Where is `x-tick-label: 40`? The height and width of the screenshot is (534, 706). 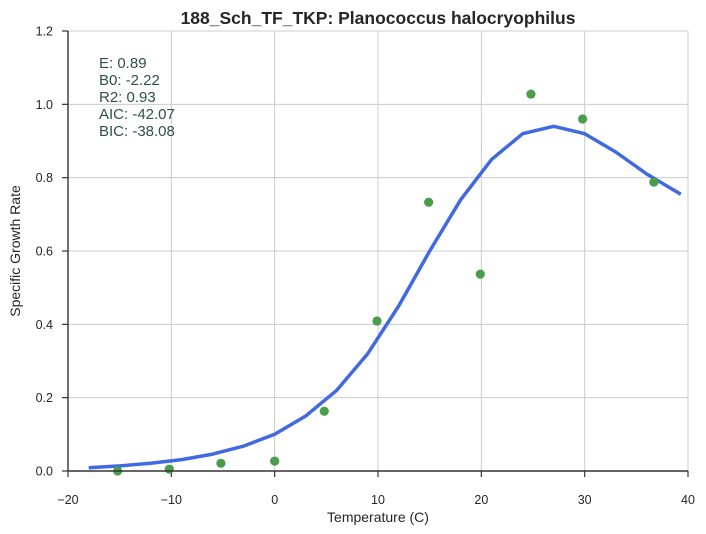
x-tick-label: 40 is located at coordinates (688, 500).